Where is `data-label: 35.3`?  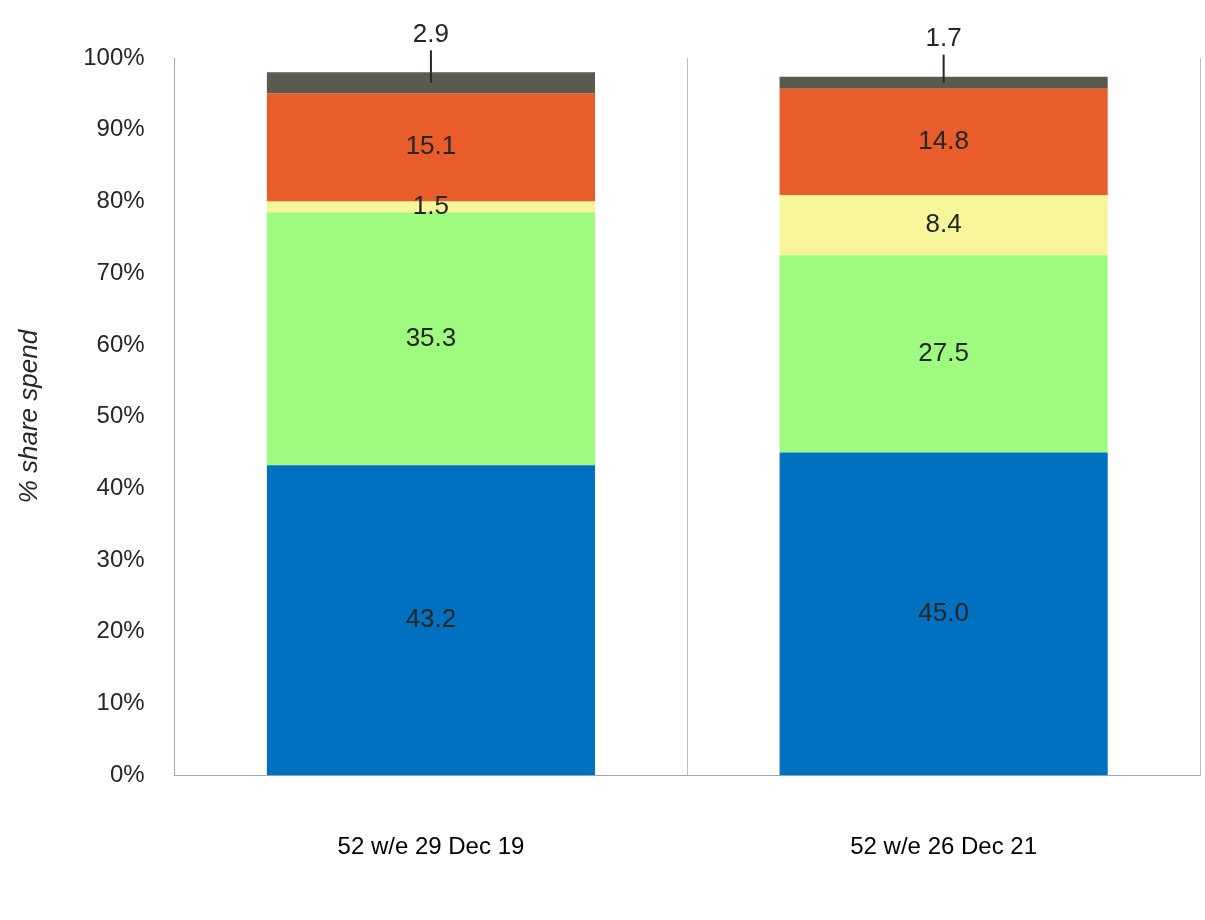 data-label: 35.3 is located at coordinates (431, 336).